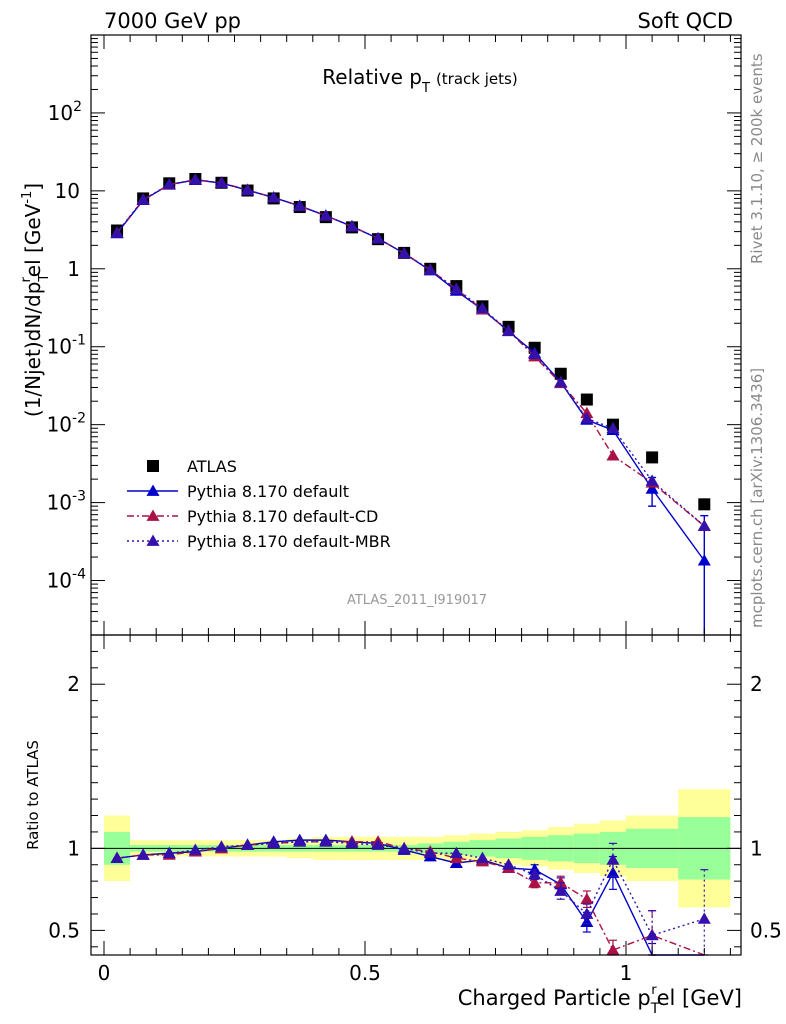 This screenshot has height=1024, width=786. I want to click on main-y-tick-exp: -1, so click(79, 341).